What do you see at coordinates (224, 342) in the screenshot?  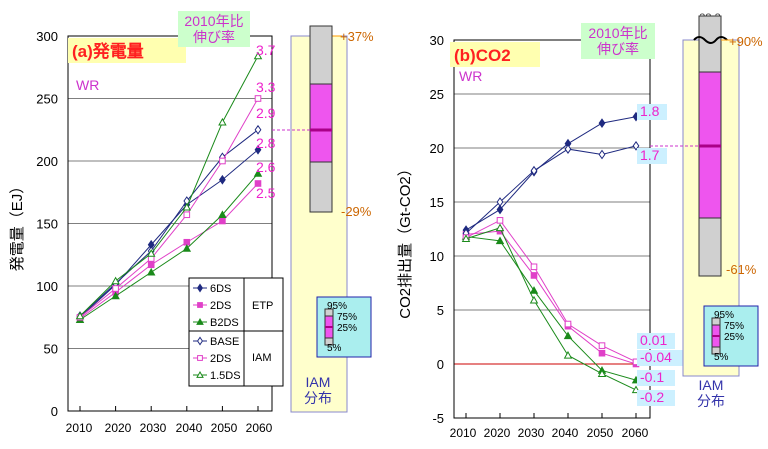 I see `legend-label: BASE` at bounding box center [224, 342].